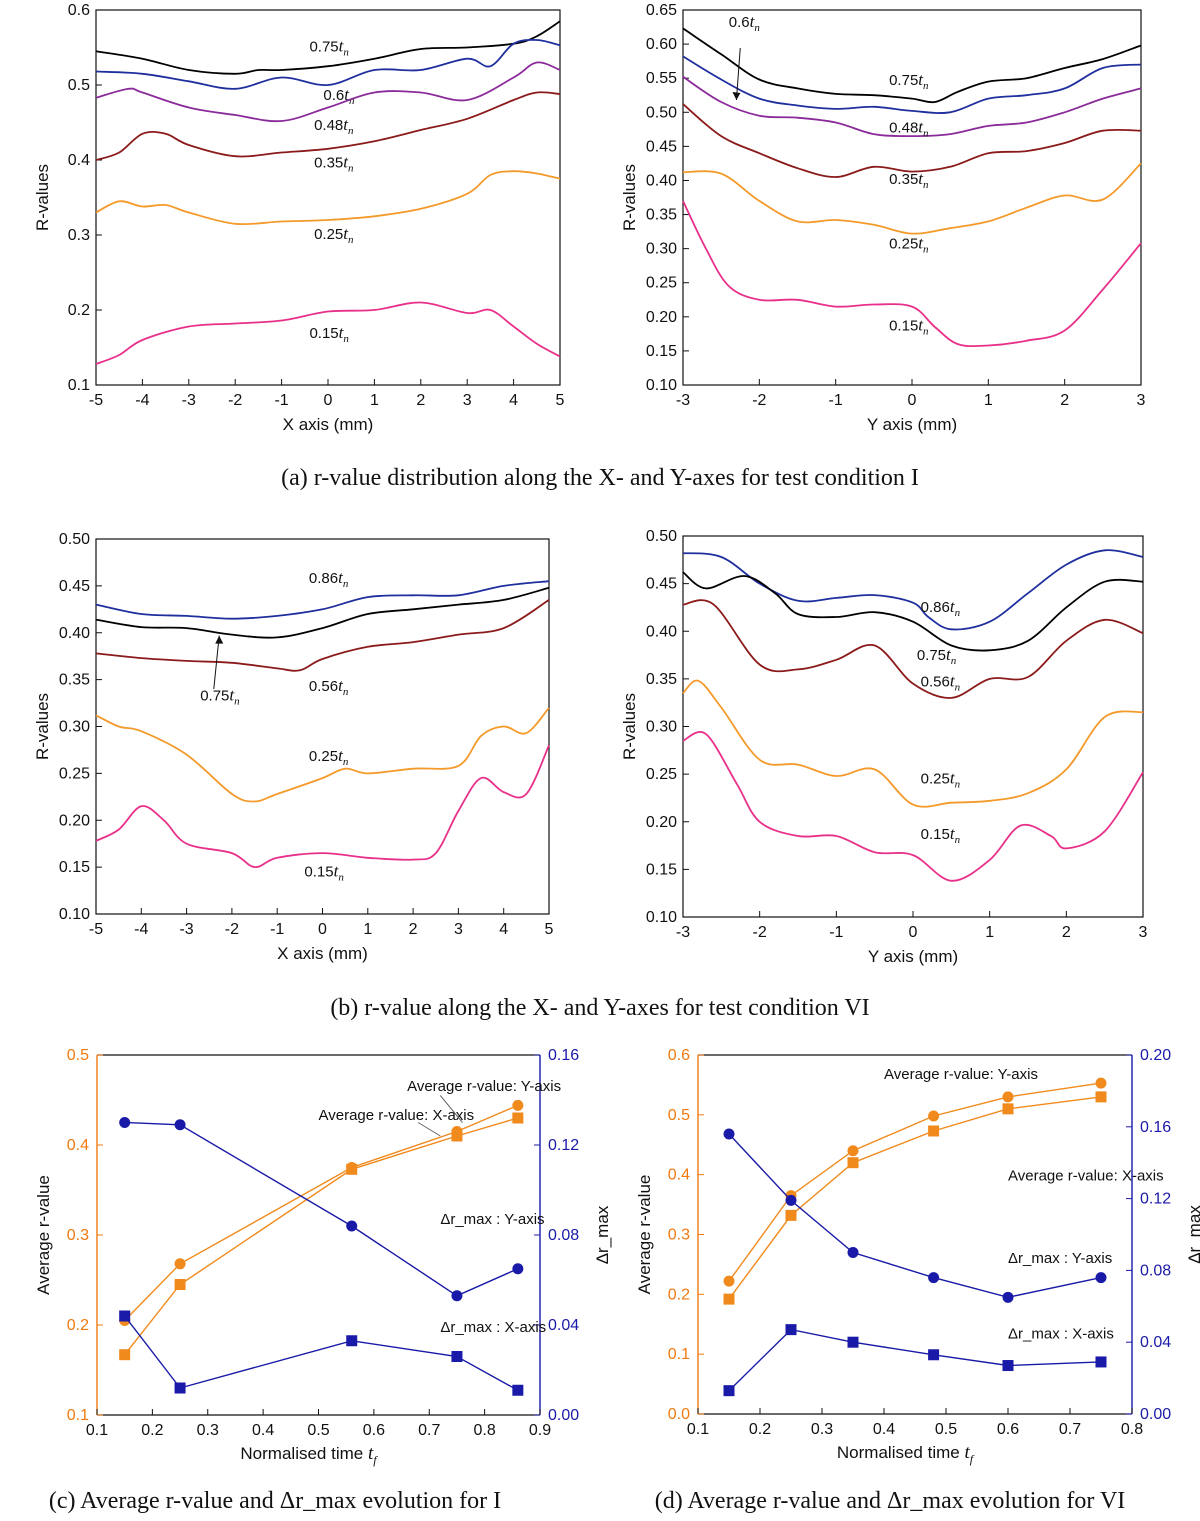  Describe the element at coordinates (884, 1429) in the screenshot. I see `x-tick-label: 0.4` at that location.